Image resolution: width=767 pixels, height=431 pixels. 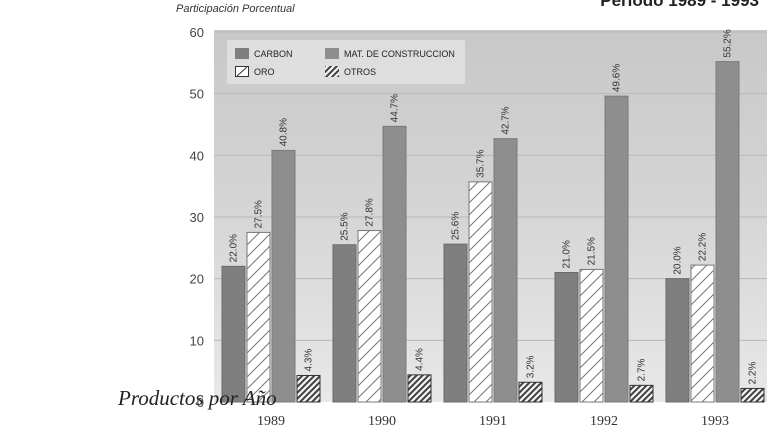 I want to click on bar-value-label: 27.5%, so click(x=259, y=214).